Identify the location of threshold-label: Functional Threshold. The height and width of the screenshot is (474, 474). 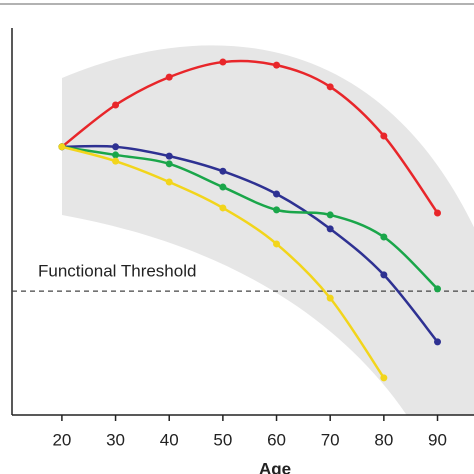
(117, 271).